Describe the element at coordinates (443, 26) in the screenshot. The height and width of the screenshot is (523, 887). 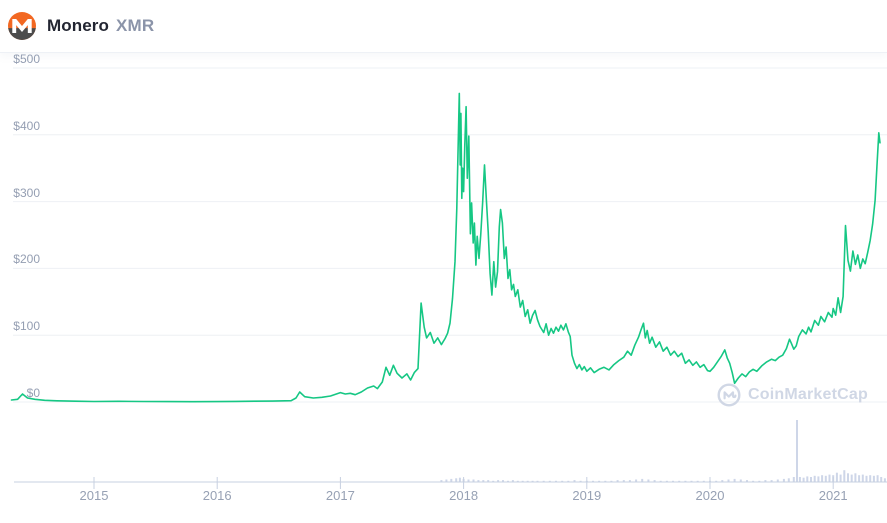
I see `chart-header: Monero XMR` at that location.